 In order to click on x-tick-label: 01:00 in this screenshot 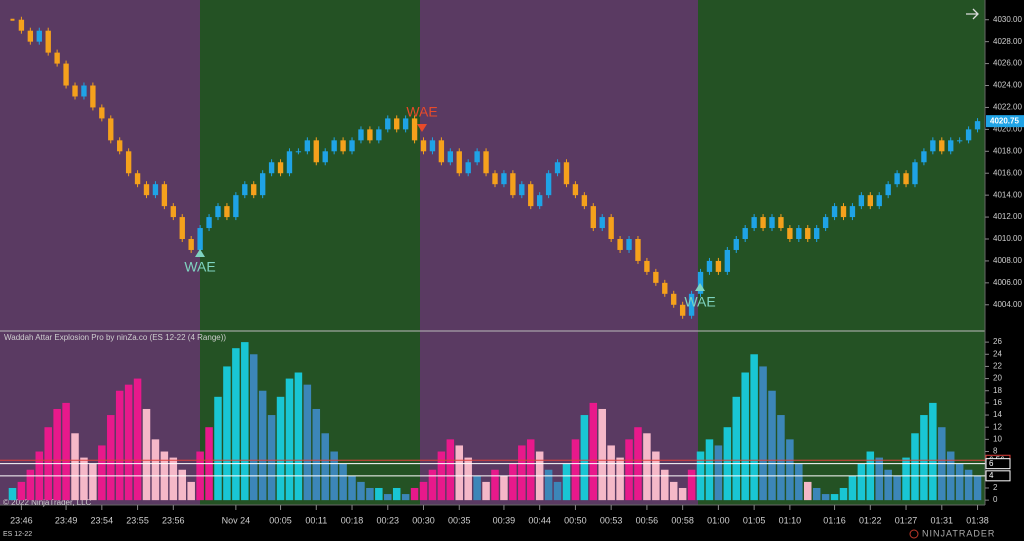, I will do `click(718, 520)`.